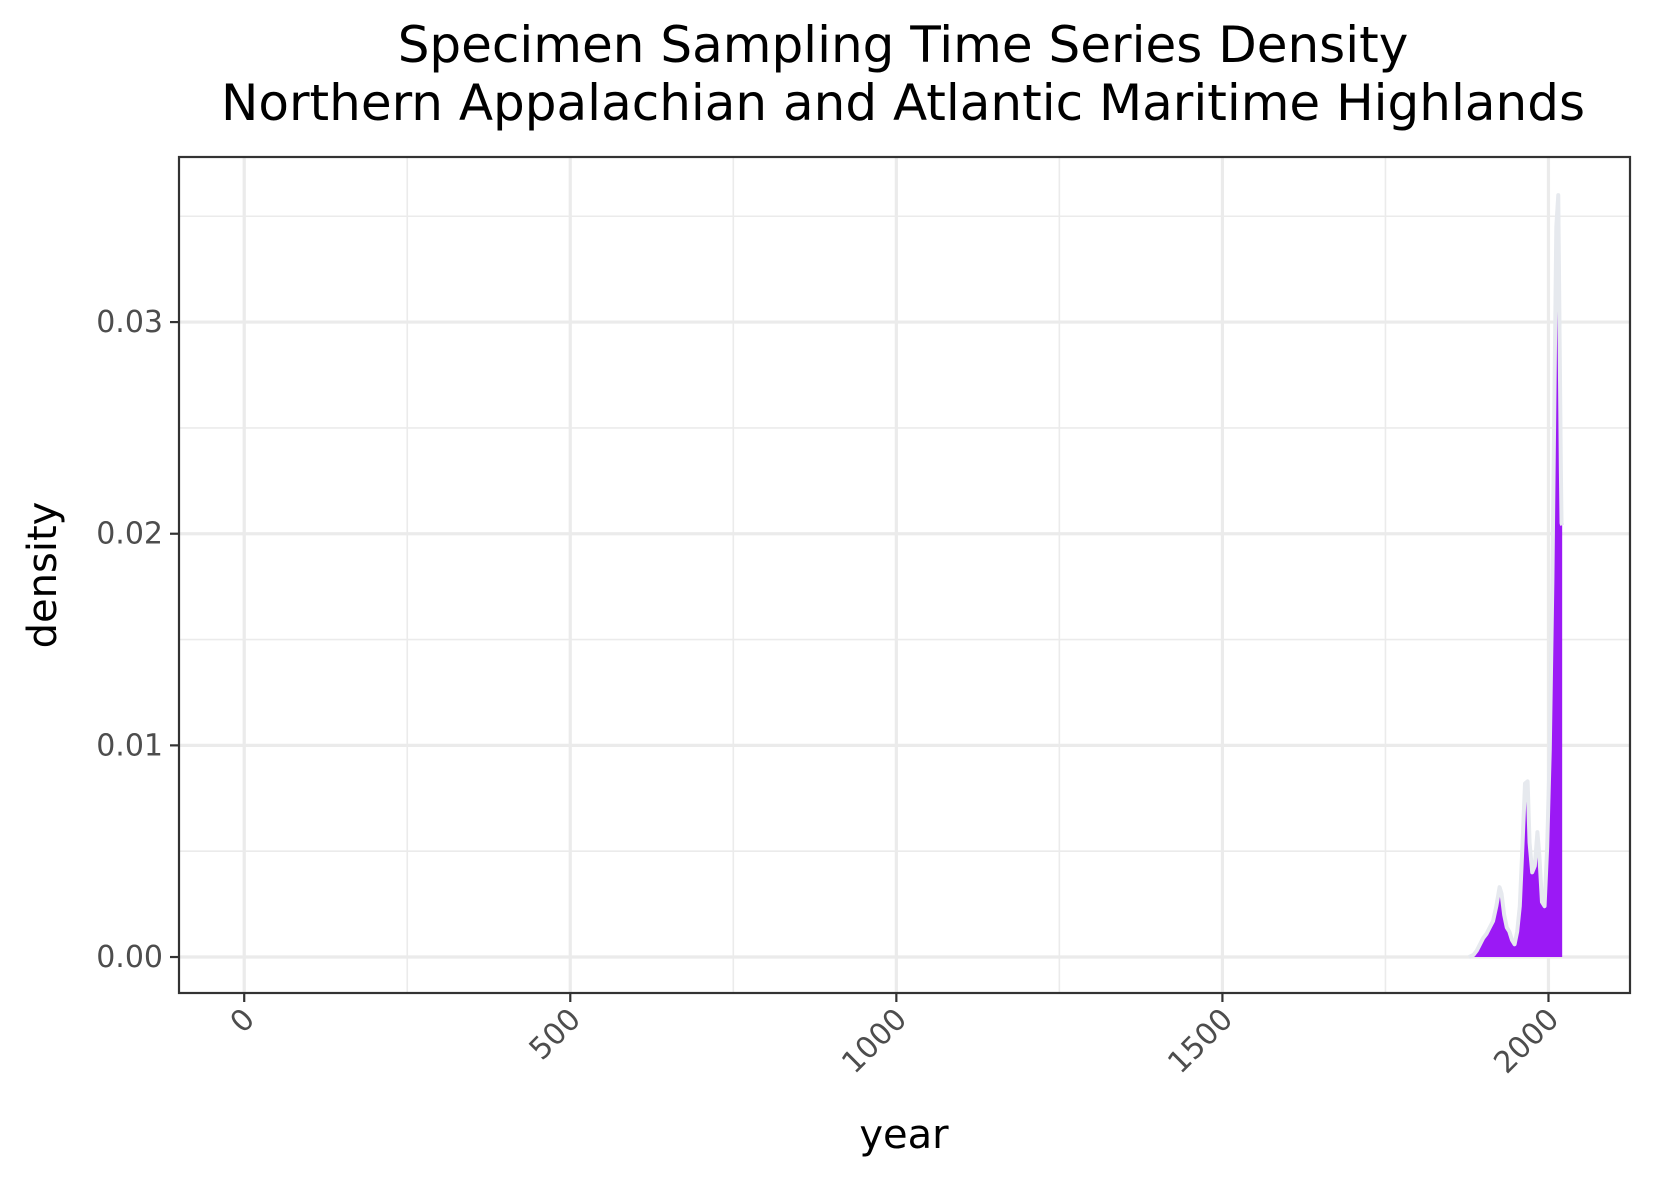 This screenshot has width=1653, height=1181. I want to click on y-axis-title: density, so click(43, 575).